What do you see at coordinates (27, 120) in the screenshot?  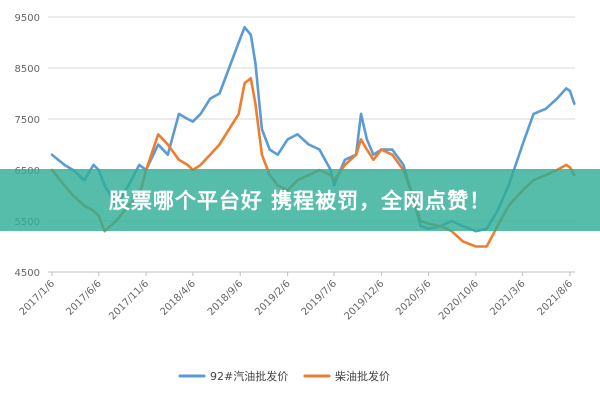 I see `y-tick-label: 7500` at bounding box center [27, 120].